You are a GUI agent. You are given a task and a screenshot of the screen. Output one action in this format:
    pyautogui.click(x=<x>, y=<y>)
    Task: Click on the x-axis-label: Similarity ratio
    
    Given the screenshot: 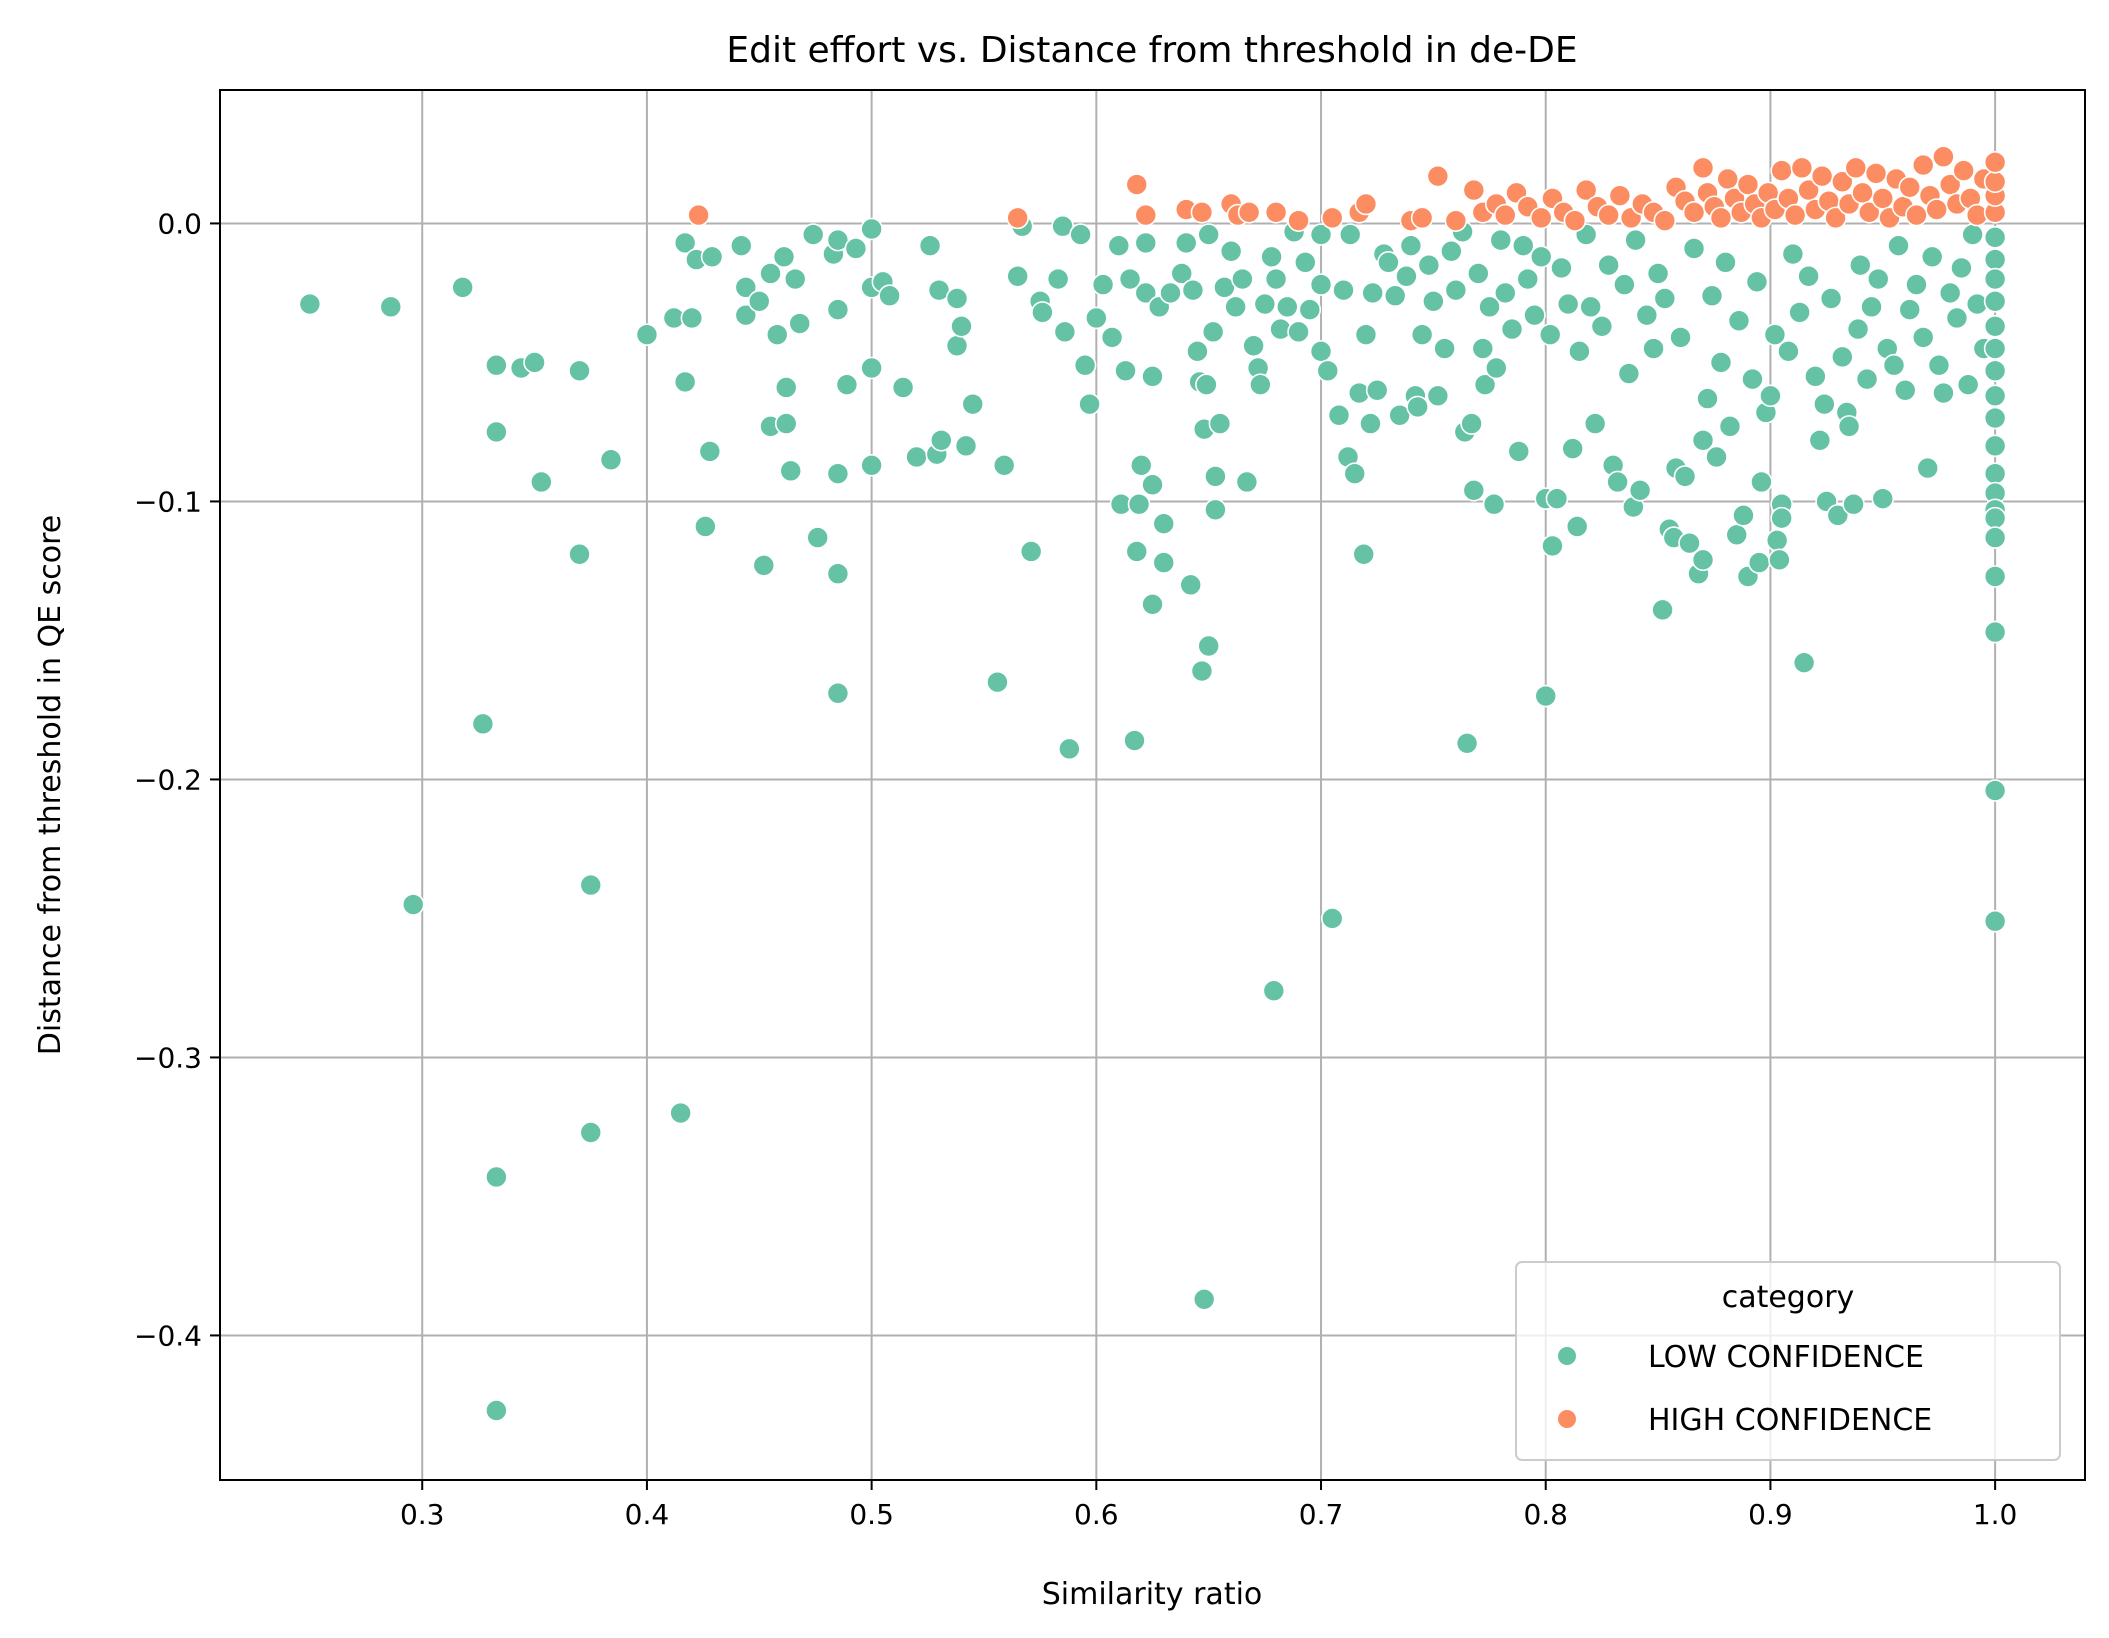 What is the action you would take?
    pyautogui.click(x=1152, y=1594)
    